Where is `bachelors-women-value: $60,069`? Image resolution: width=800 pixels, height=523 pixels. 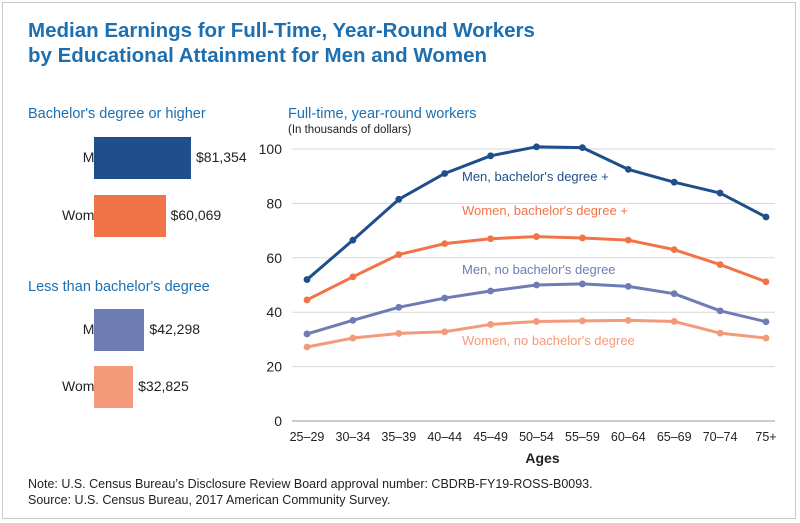 bachelors-women-value: $60,069 is located at coordinates (196, 215).